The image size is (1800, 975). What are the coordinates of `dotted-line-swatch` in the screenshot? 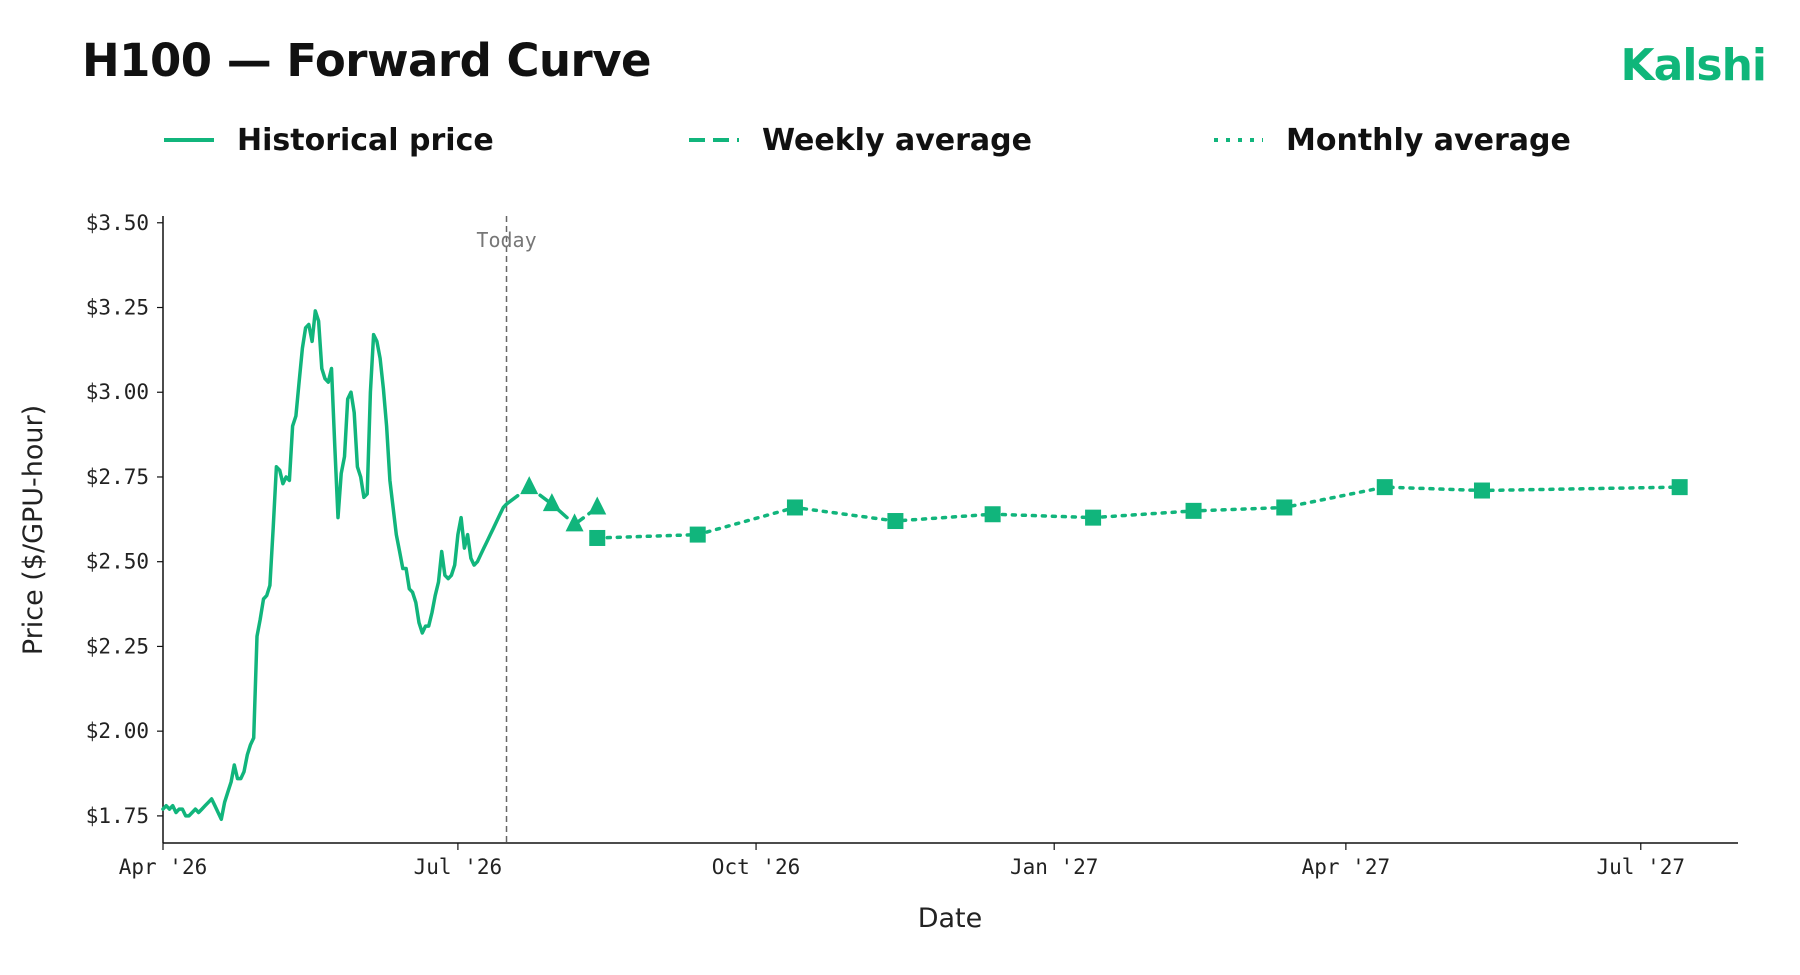 It's located at (1238, 140).